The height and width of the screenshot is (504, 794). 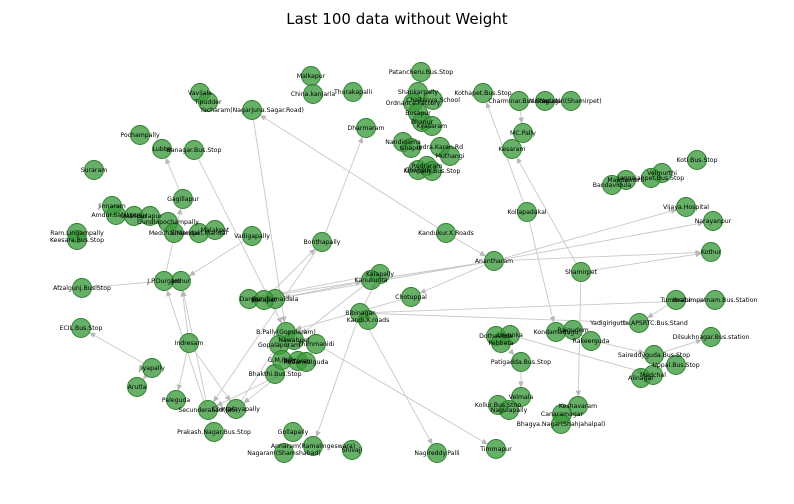 What do you see at coordinates (421, 72) in the screenshot?
I see `node-patancheru` at bounding box center [421, 72].